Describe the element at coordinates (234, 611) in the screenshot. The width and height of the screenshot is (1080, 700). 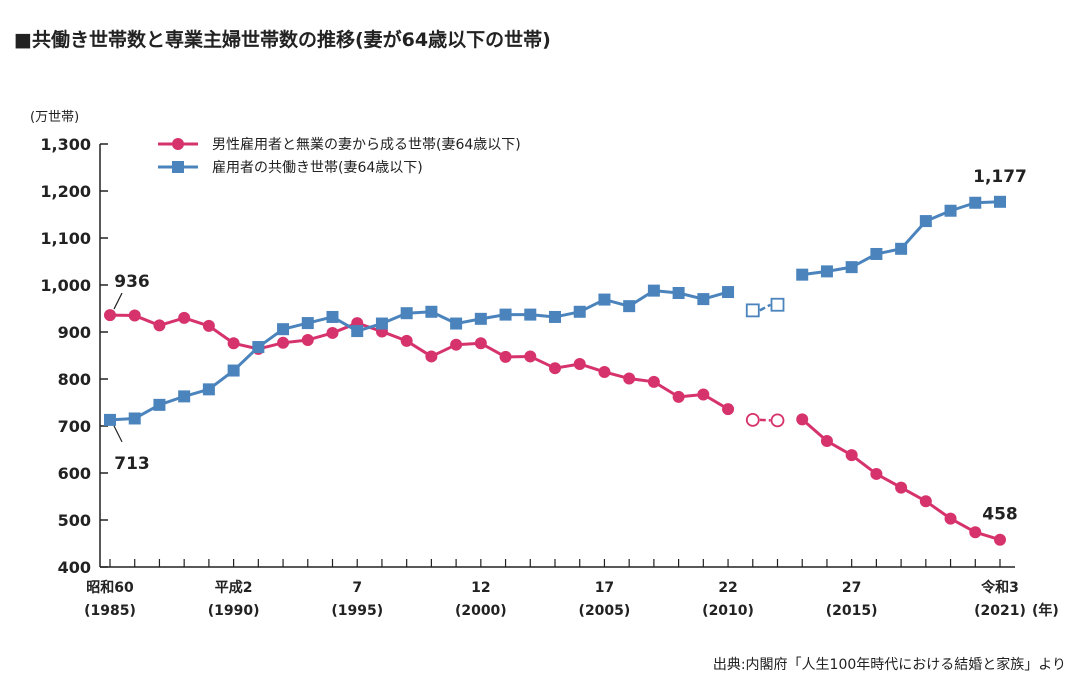
I see `x-tick-label-year: (1990)` at that location.